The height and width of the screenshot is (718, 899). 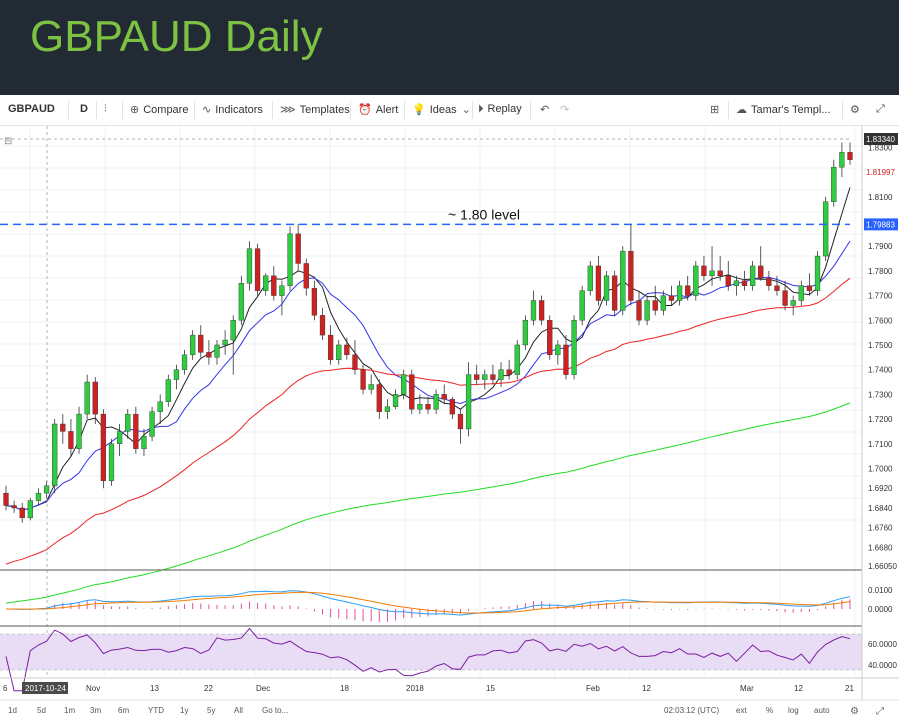 What do you see at coordinates (41, 710) in the screenshot?
I see `range-button-5d: 5d` at bounding box center [41, 710].